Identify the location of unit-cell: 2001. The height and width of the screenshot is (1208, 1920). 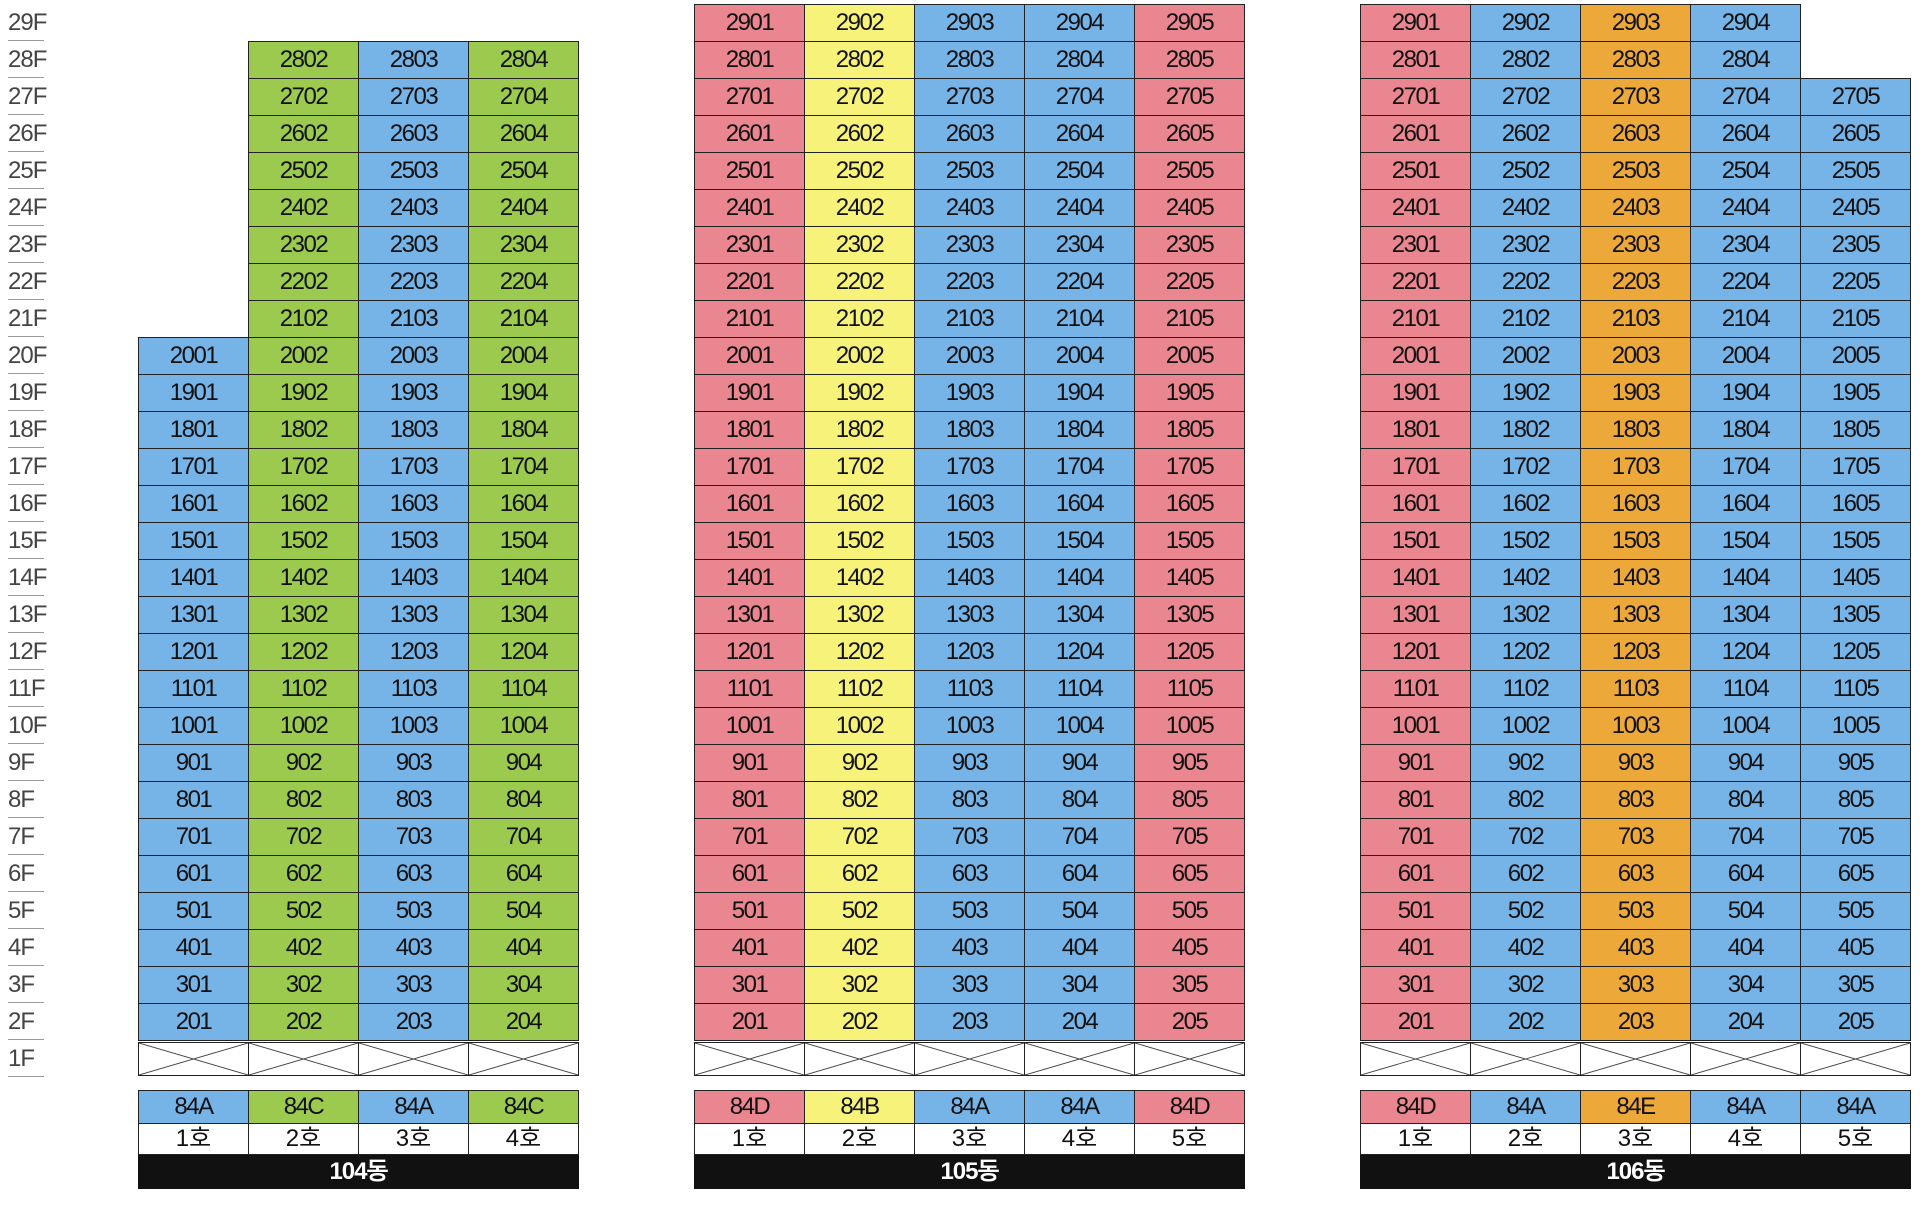
(1415, 356).